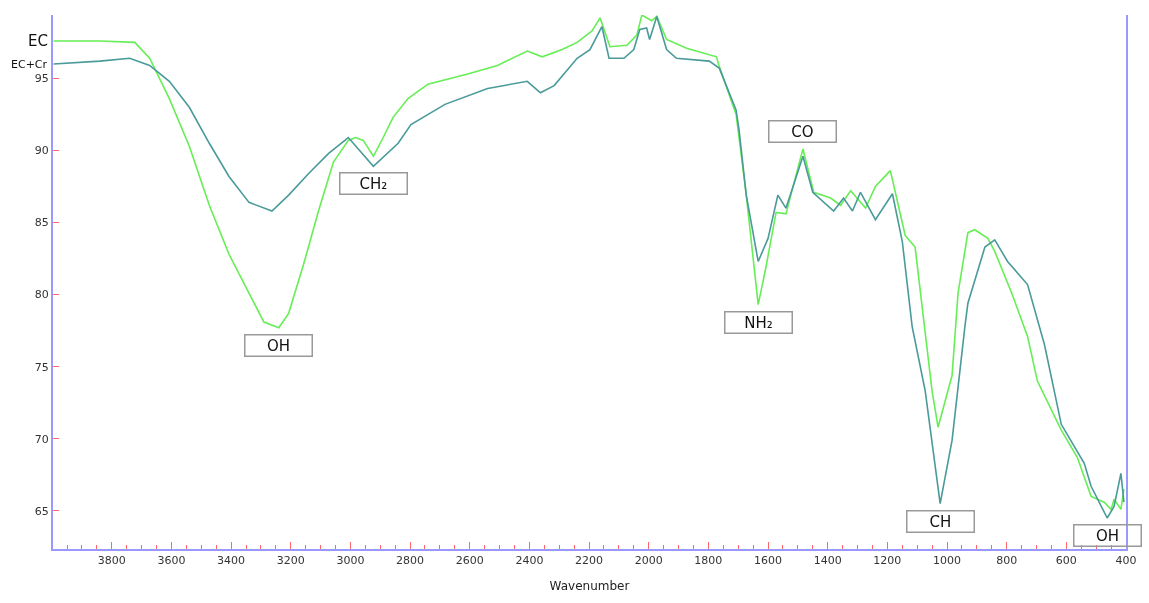 This screenshot has width=1149, height=603. What do you see at coordinates (940, 521) in the screenshot?
I see `annotation: CH` at bounding box center [940, 521].